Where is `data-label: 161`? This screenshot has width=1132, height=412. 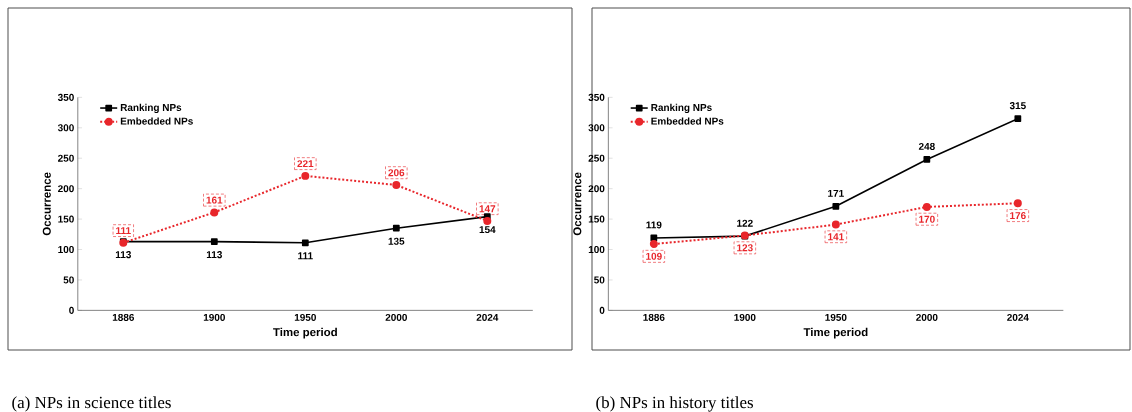
data-label: 161 is located at coordinates (214, 200).